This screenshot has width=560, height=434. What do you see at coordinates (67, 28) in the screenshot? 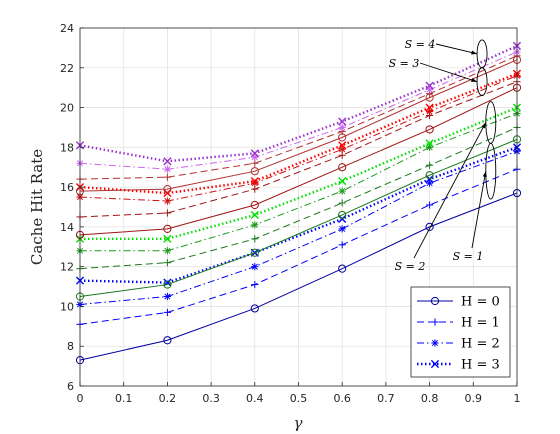
I see `y-tick-label: 24` at bounding box center [67, 28].